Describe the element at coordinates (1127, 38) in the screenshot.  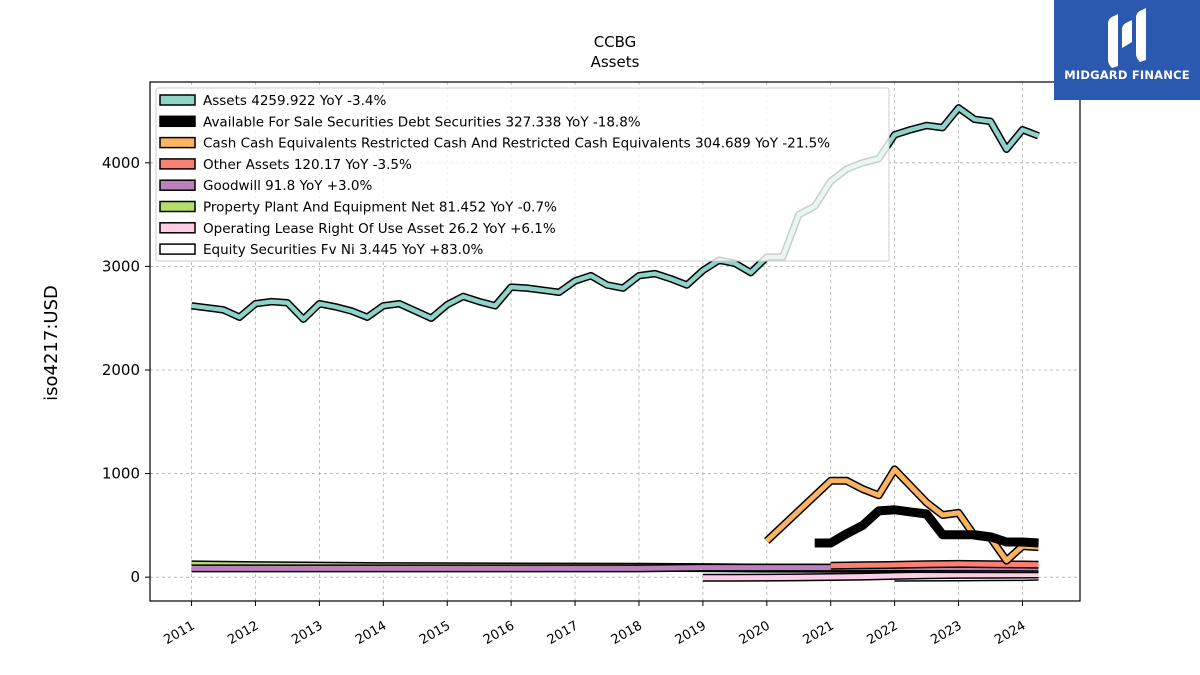
I see `brand-mark-icon` at that location.